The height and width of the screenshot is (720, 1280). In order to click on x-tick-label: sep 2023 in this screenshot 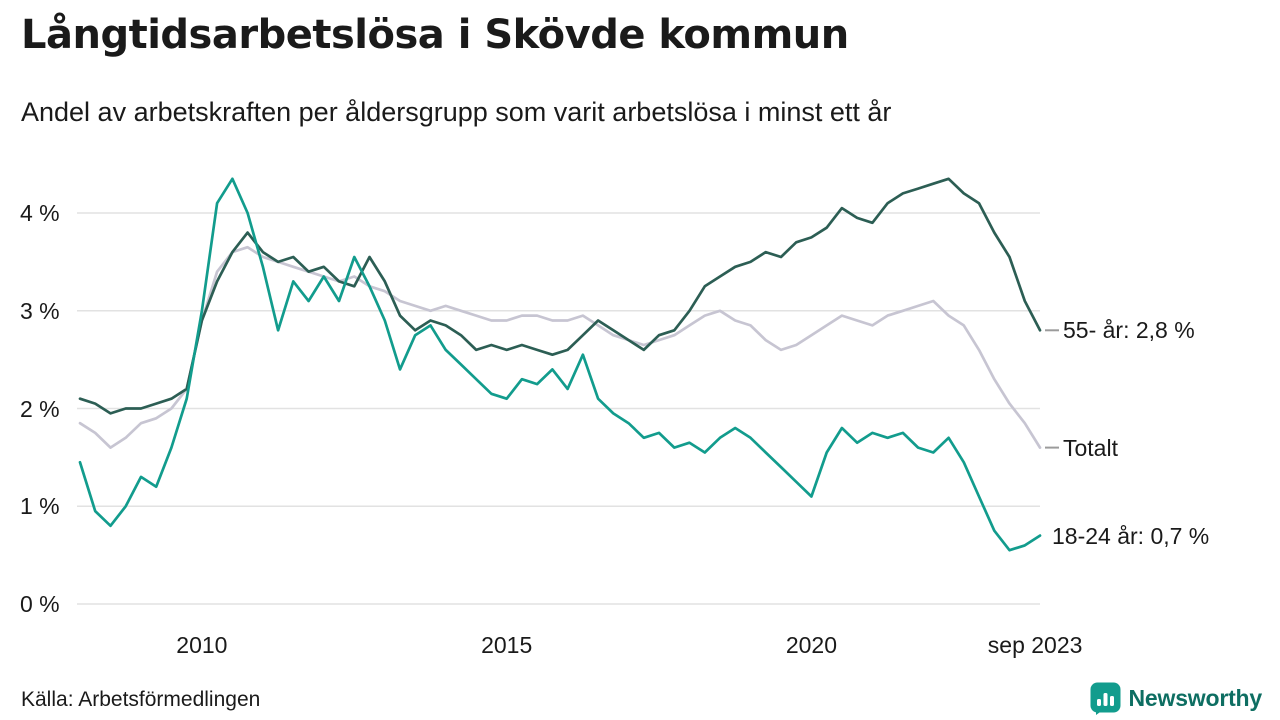, I will do `click(1035, 645)`.